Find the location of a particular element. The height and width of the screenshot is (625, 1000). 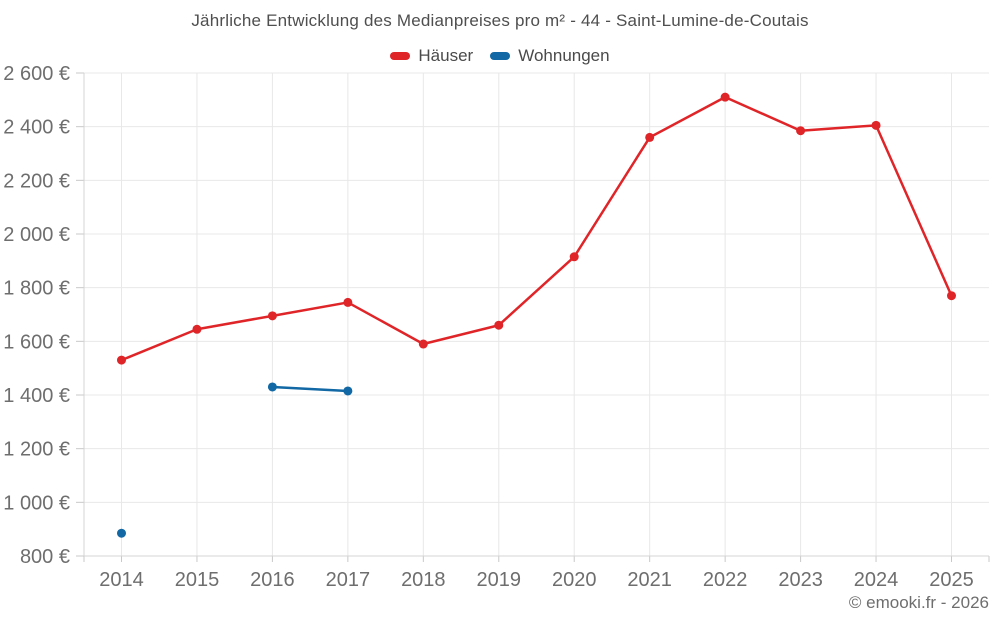

x-axis-label: 2020 is located at coordinates (574, 580).